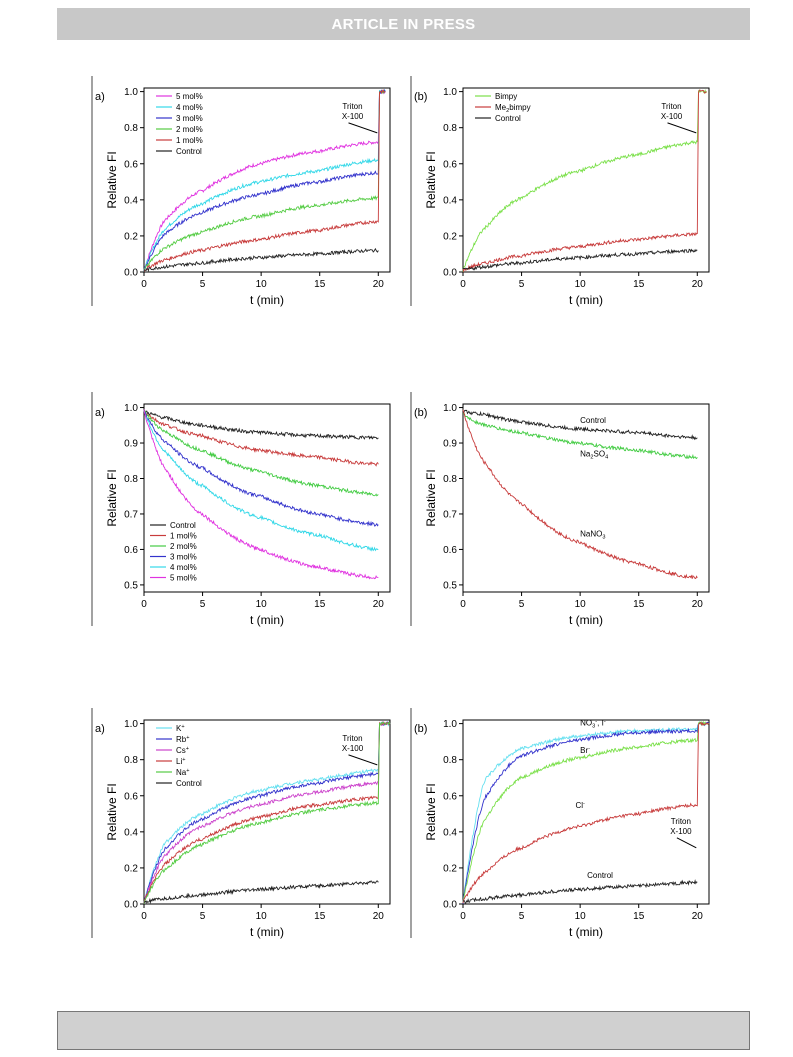 Image resolution: width=793 pixels, height=1057 pixels. I want to click on legend-entry: 4 mol%, so click(183, 567).